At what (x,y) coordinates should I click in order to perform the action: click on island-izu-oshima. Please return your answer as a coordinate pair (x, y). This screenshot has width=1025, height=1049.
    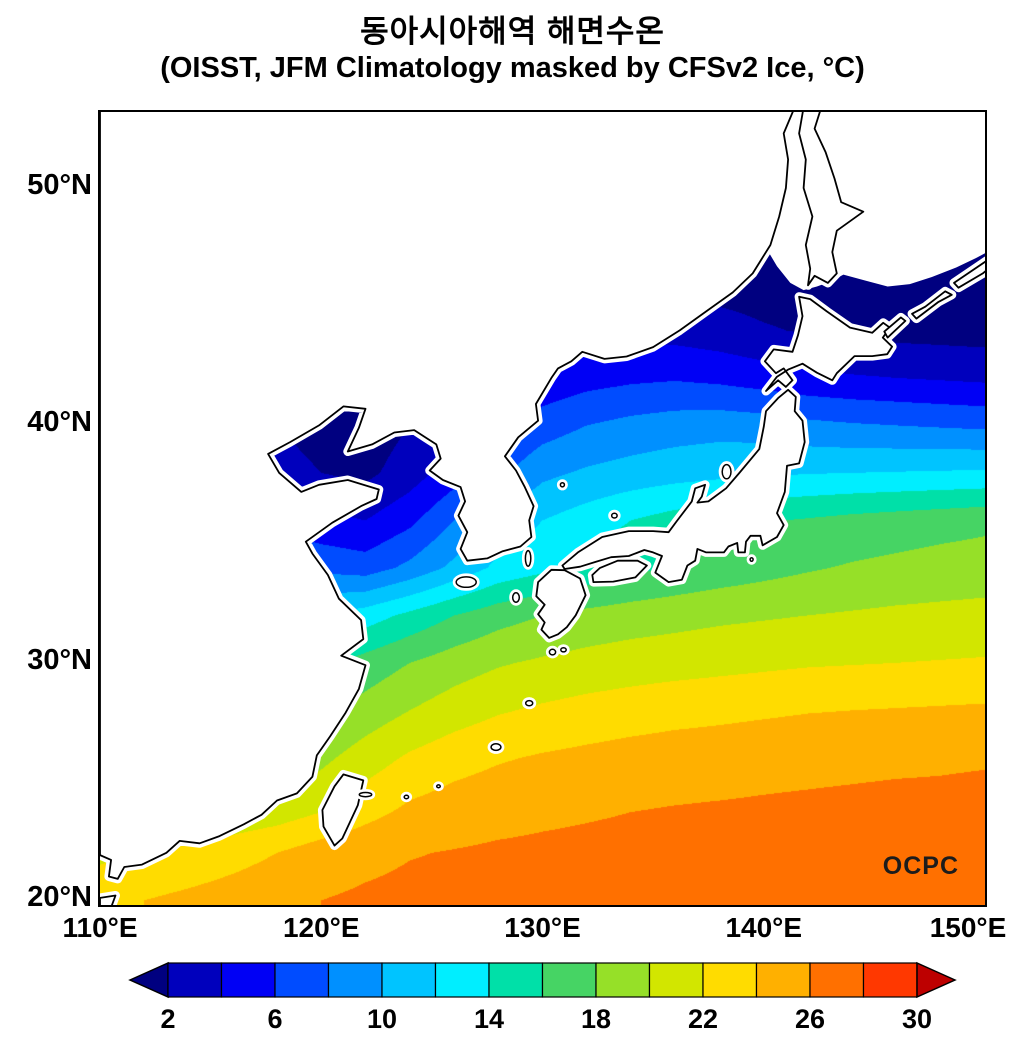
    Looking at the image, I should click on (751, 559).